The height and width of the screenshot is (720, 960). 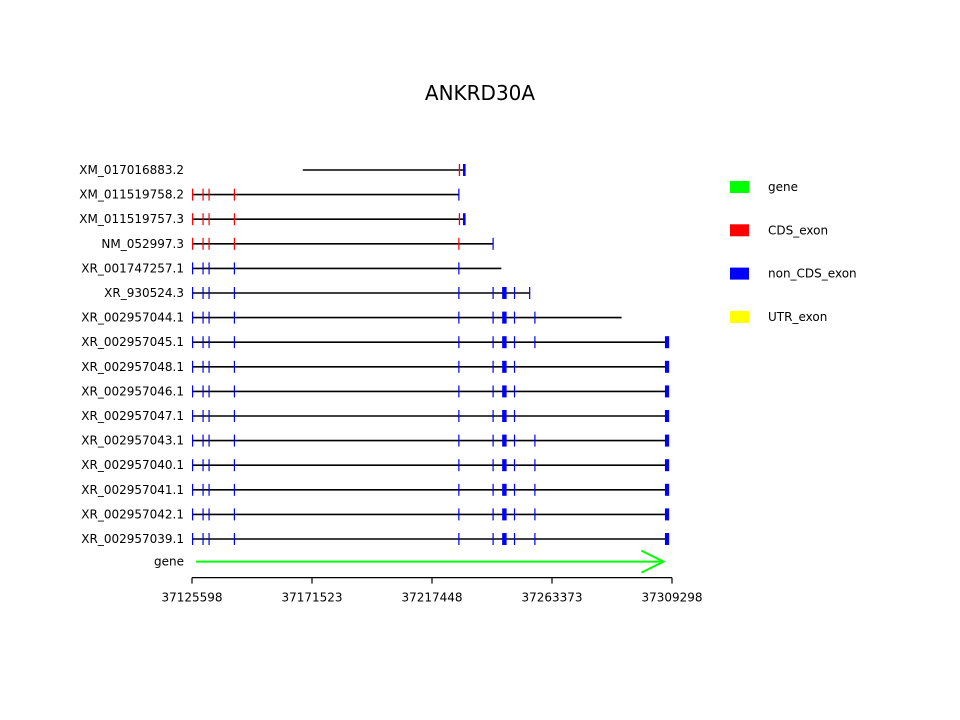 I want to click on legend-label: non_CDS_exon, so click(x=812, y=274).